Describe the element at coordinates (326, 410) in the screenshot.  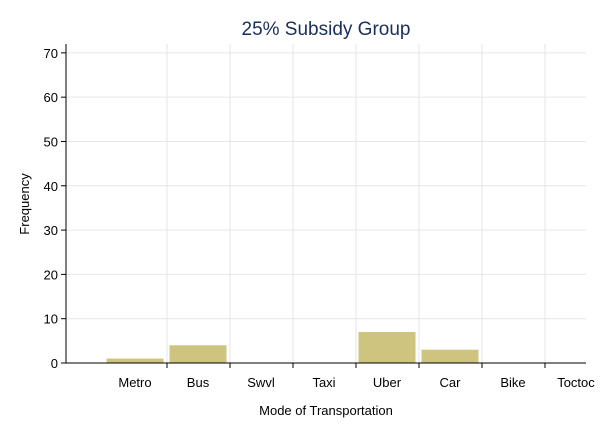
I see `x-axis-label: Mode of Transportation` at that location.